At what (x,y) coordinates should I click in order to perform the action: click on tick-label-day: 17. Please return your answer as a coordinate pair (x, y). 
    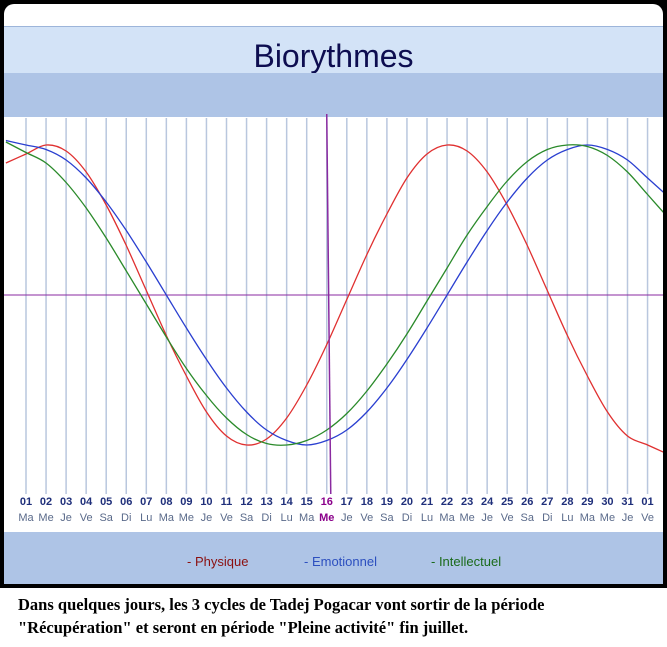
    Looking at the image, I should click on (347, 502).